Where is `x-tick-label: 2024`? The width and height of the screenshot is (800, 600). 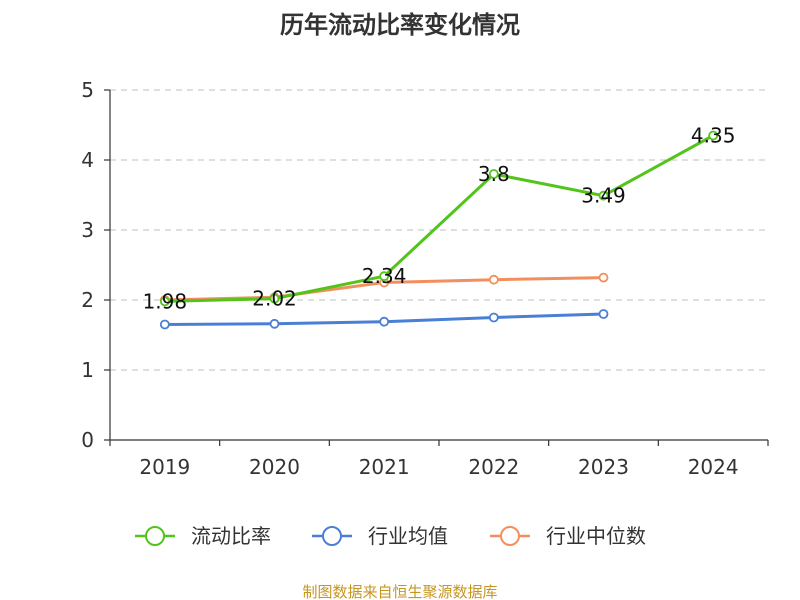 x-tick-label: 2024 is located at coordinates (713, 467).